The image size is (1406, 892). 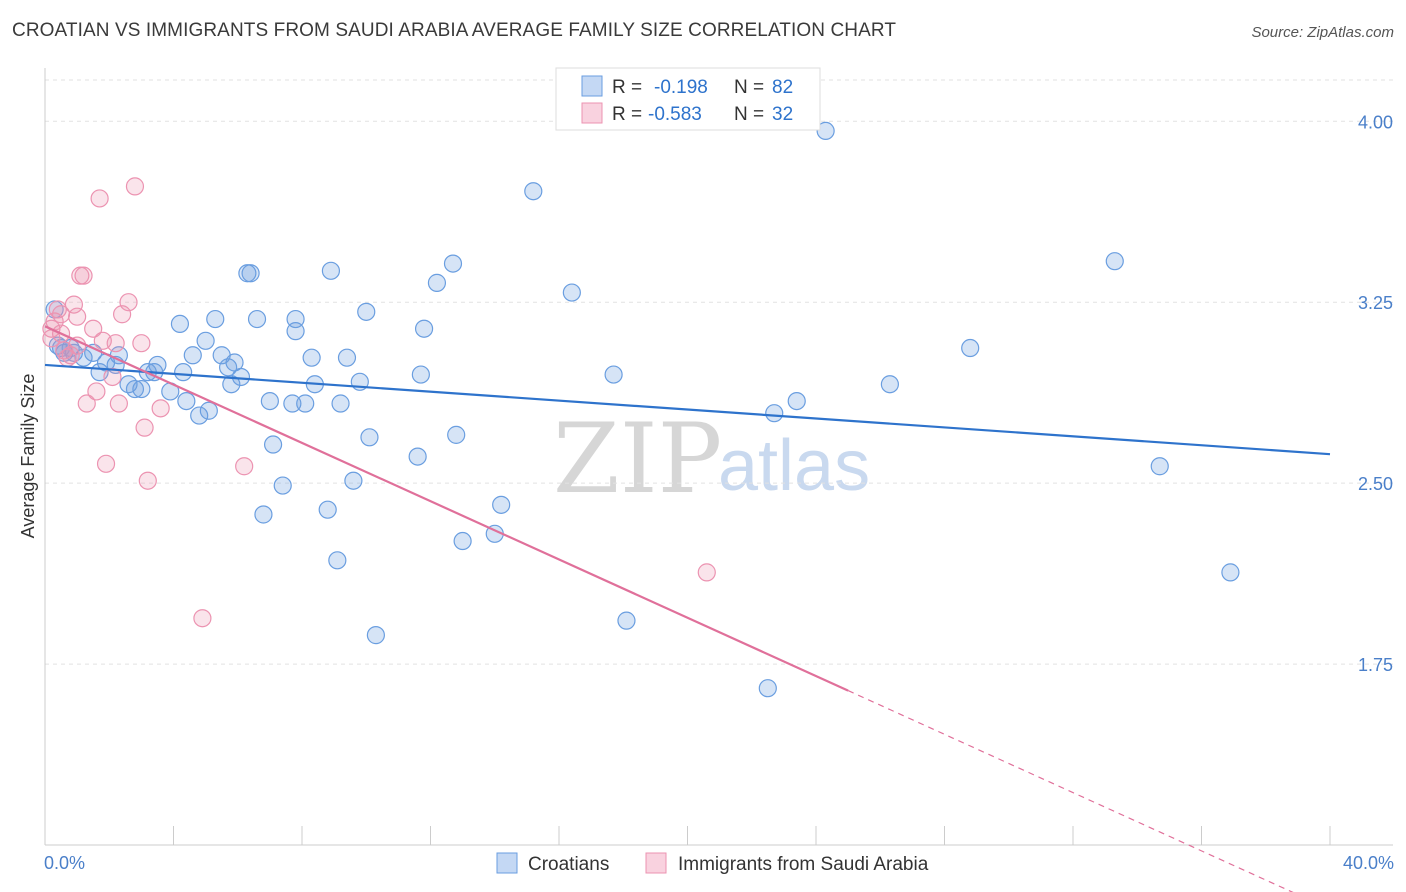 I want to click on x-tick-label-max: 40.0%, so click(x=1368, y=863).